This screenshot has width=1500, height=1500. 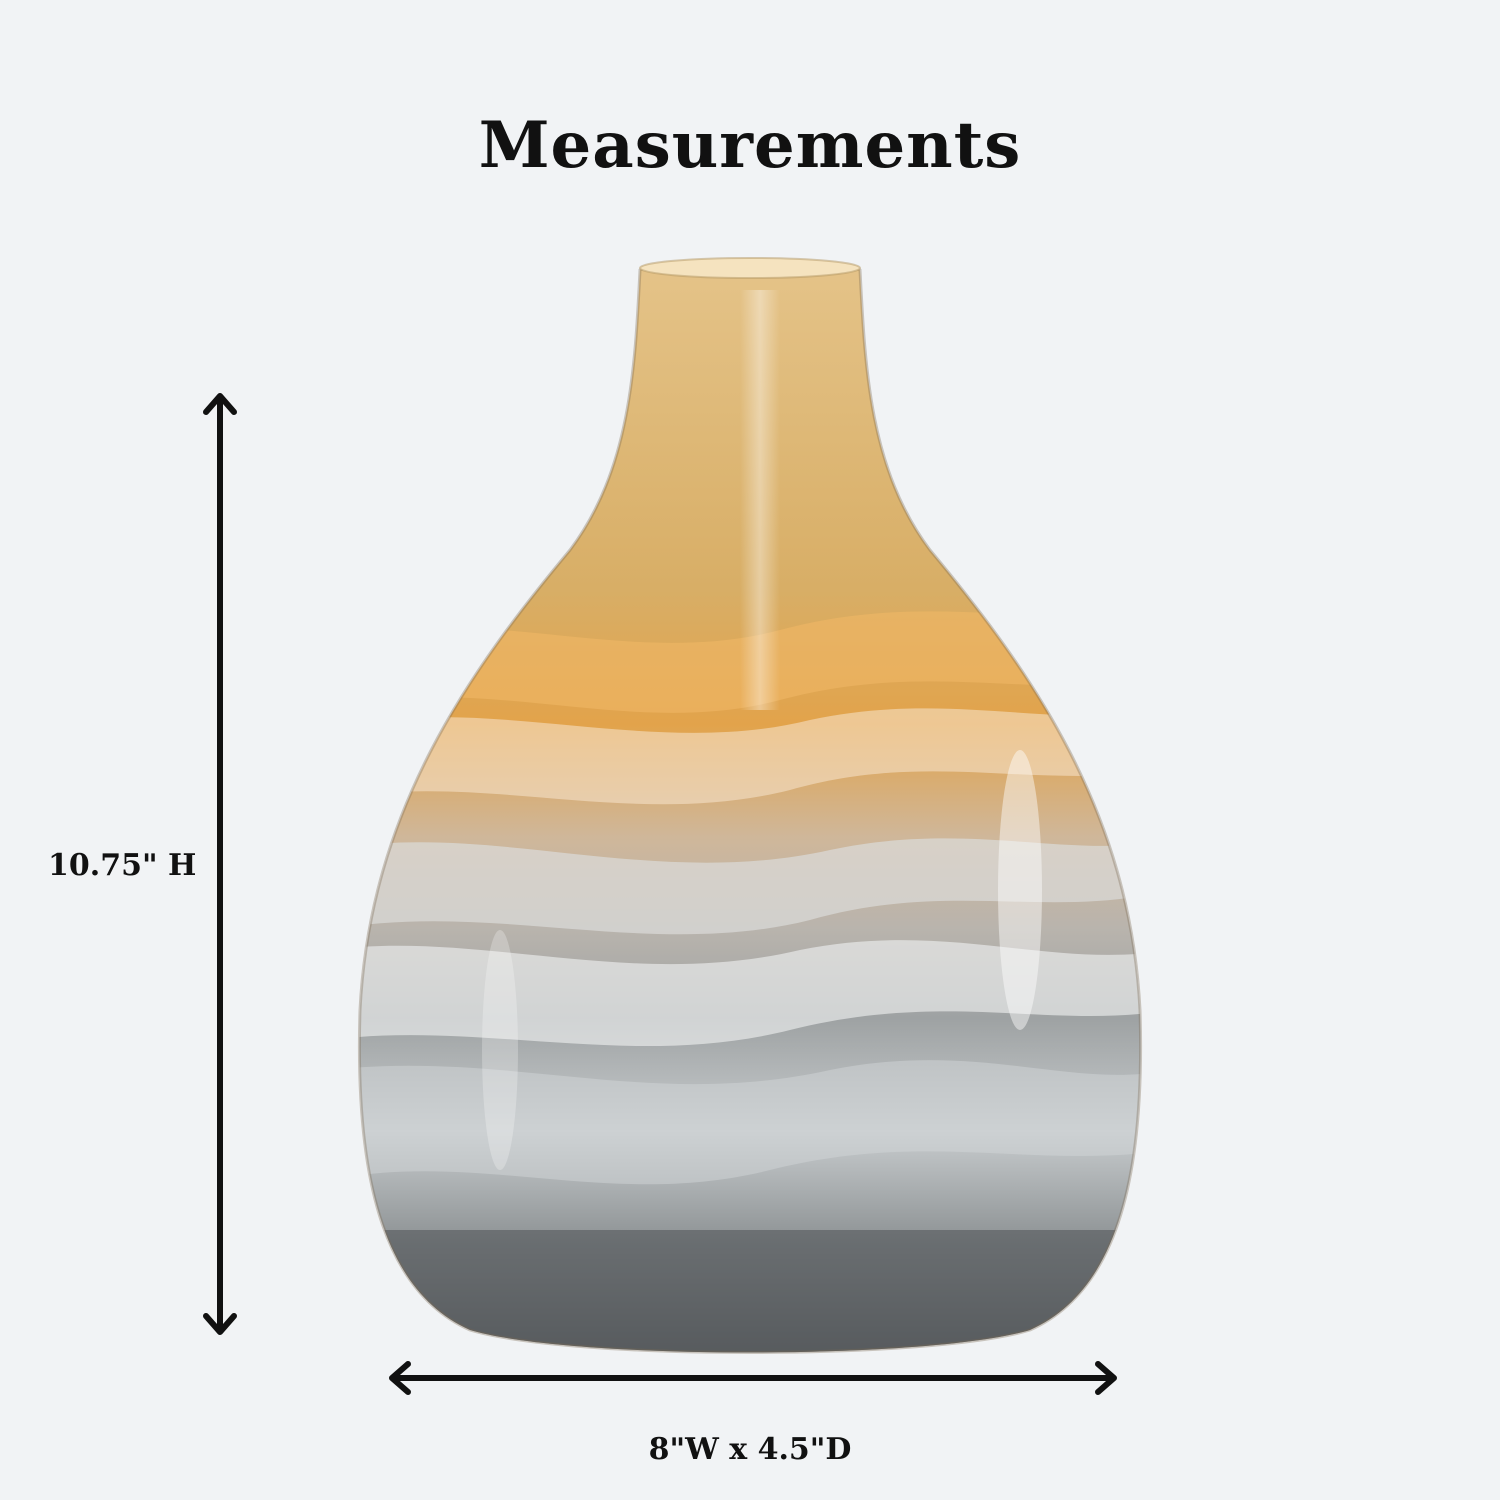 What do you see at coordinates (753, 1378) in the screenshot?
I see `width-arrow` at bounding box center [753, 1378].